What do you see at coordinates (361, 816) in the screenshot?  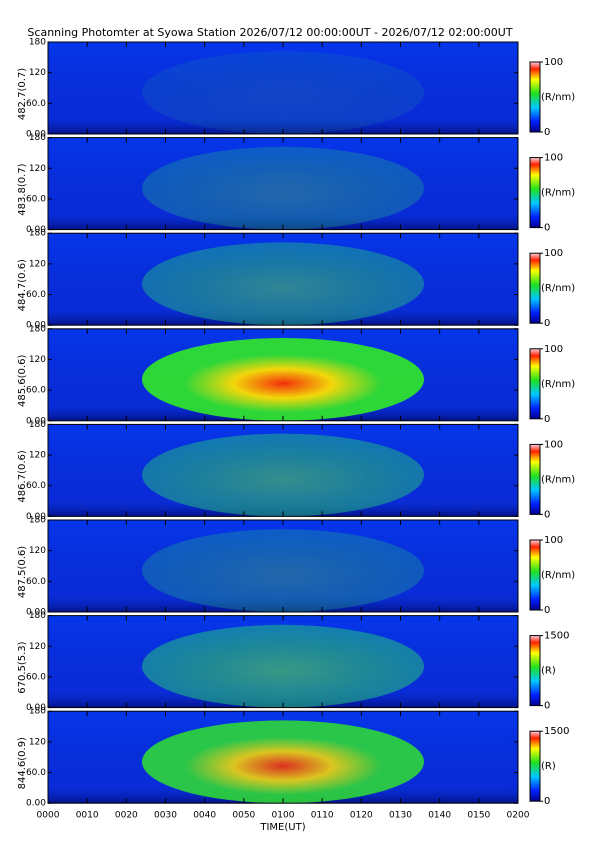 I see `x-tick-label: 0120` at bounding box center [361, 816].